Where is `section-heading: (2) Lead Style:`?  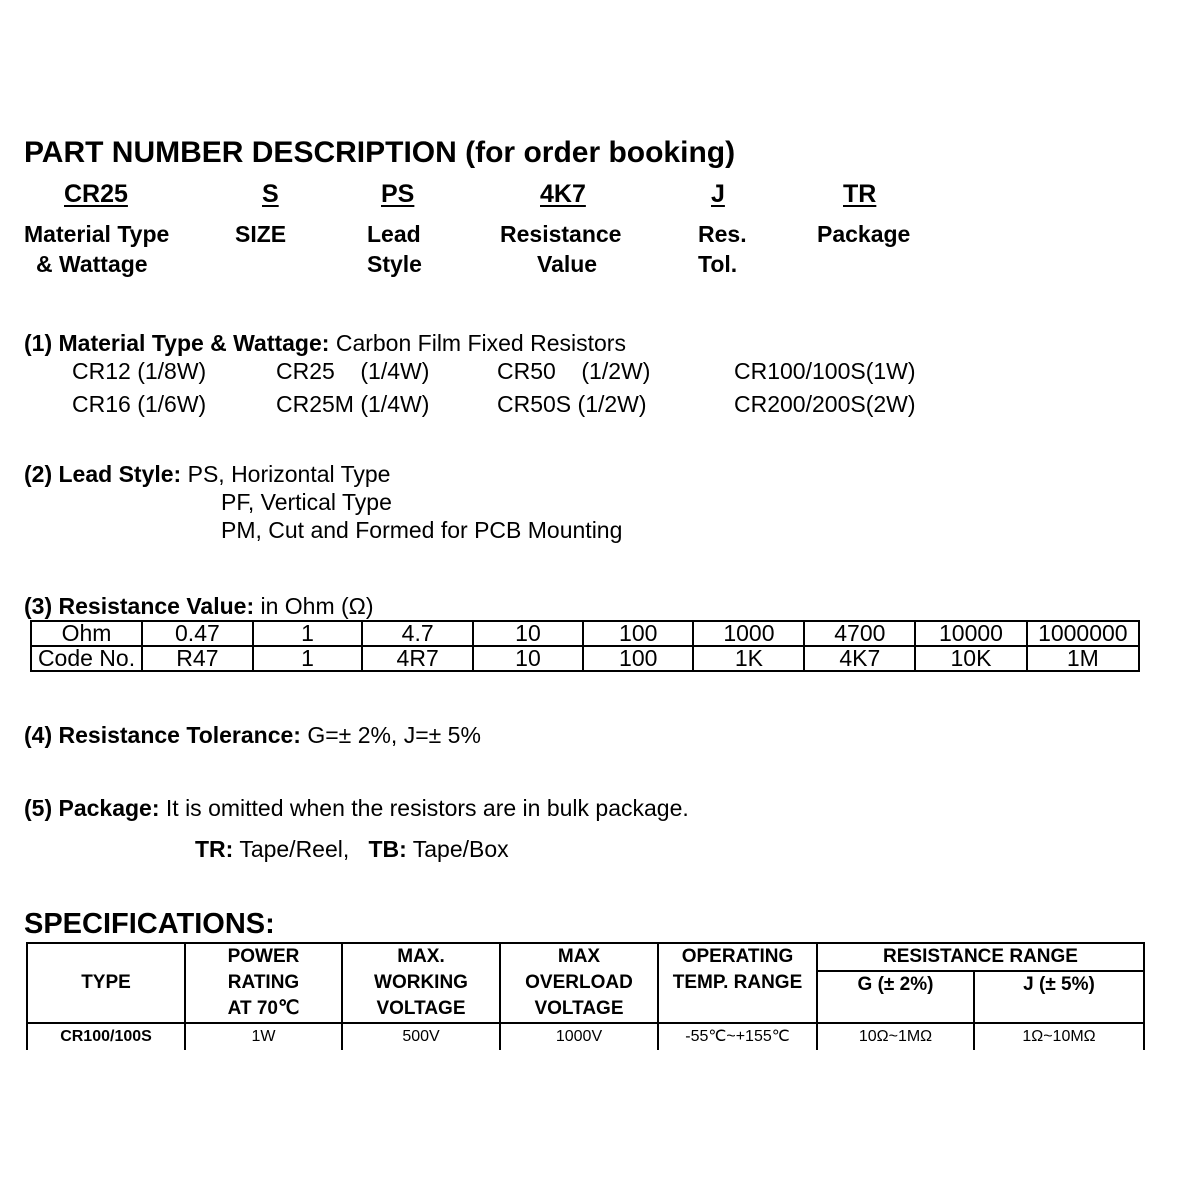
section-heading: (2) Lead Style: is located at coordinates (103, 474).